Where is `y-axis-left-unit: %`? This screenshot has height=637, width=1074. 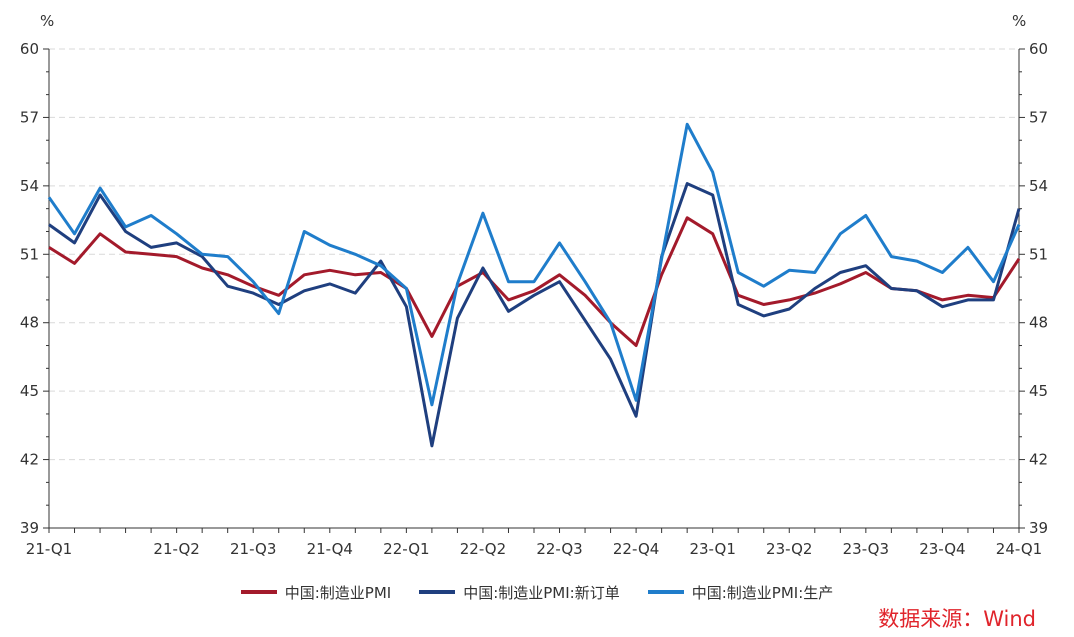
y-axis-left-unit: % is located at coordinates (47, 21).